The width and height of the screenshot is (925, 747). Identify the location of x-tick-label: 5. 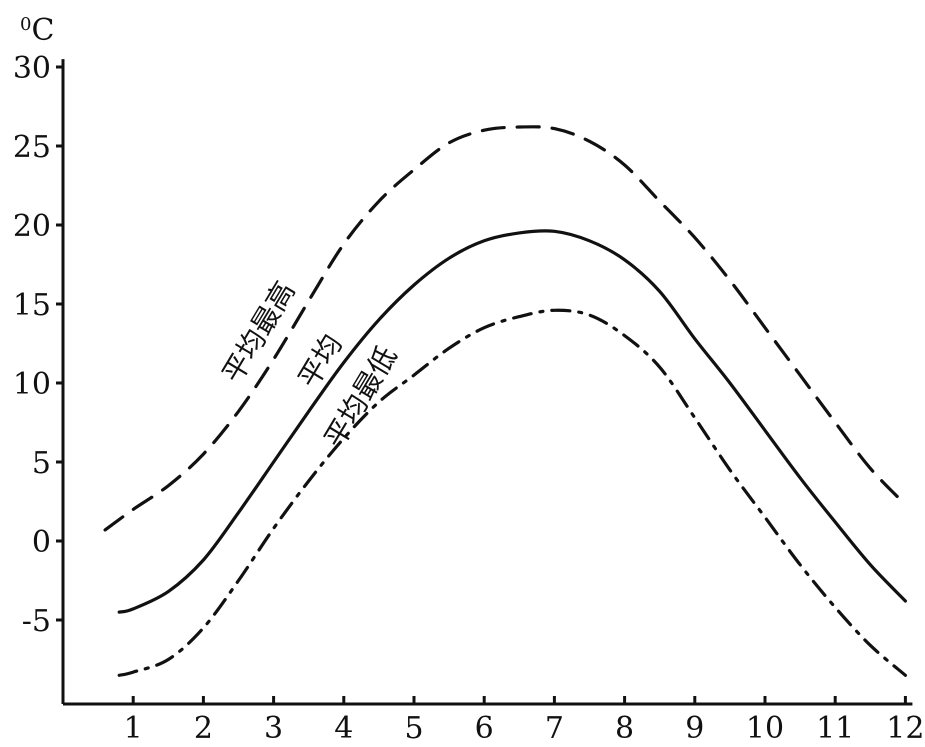
(413, 728).